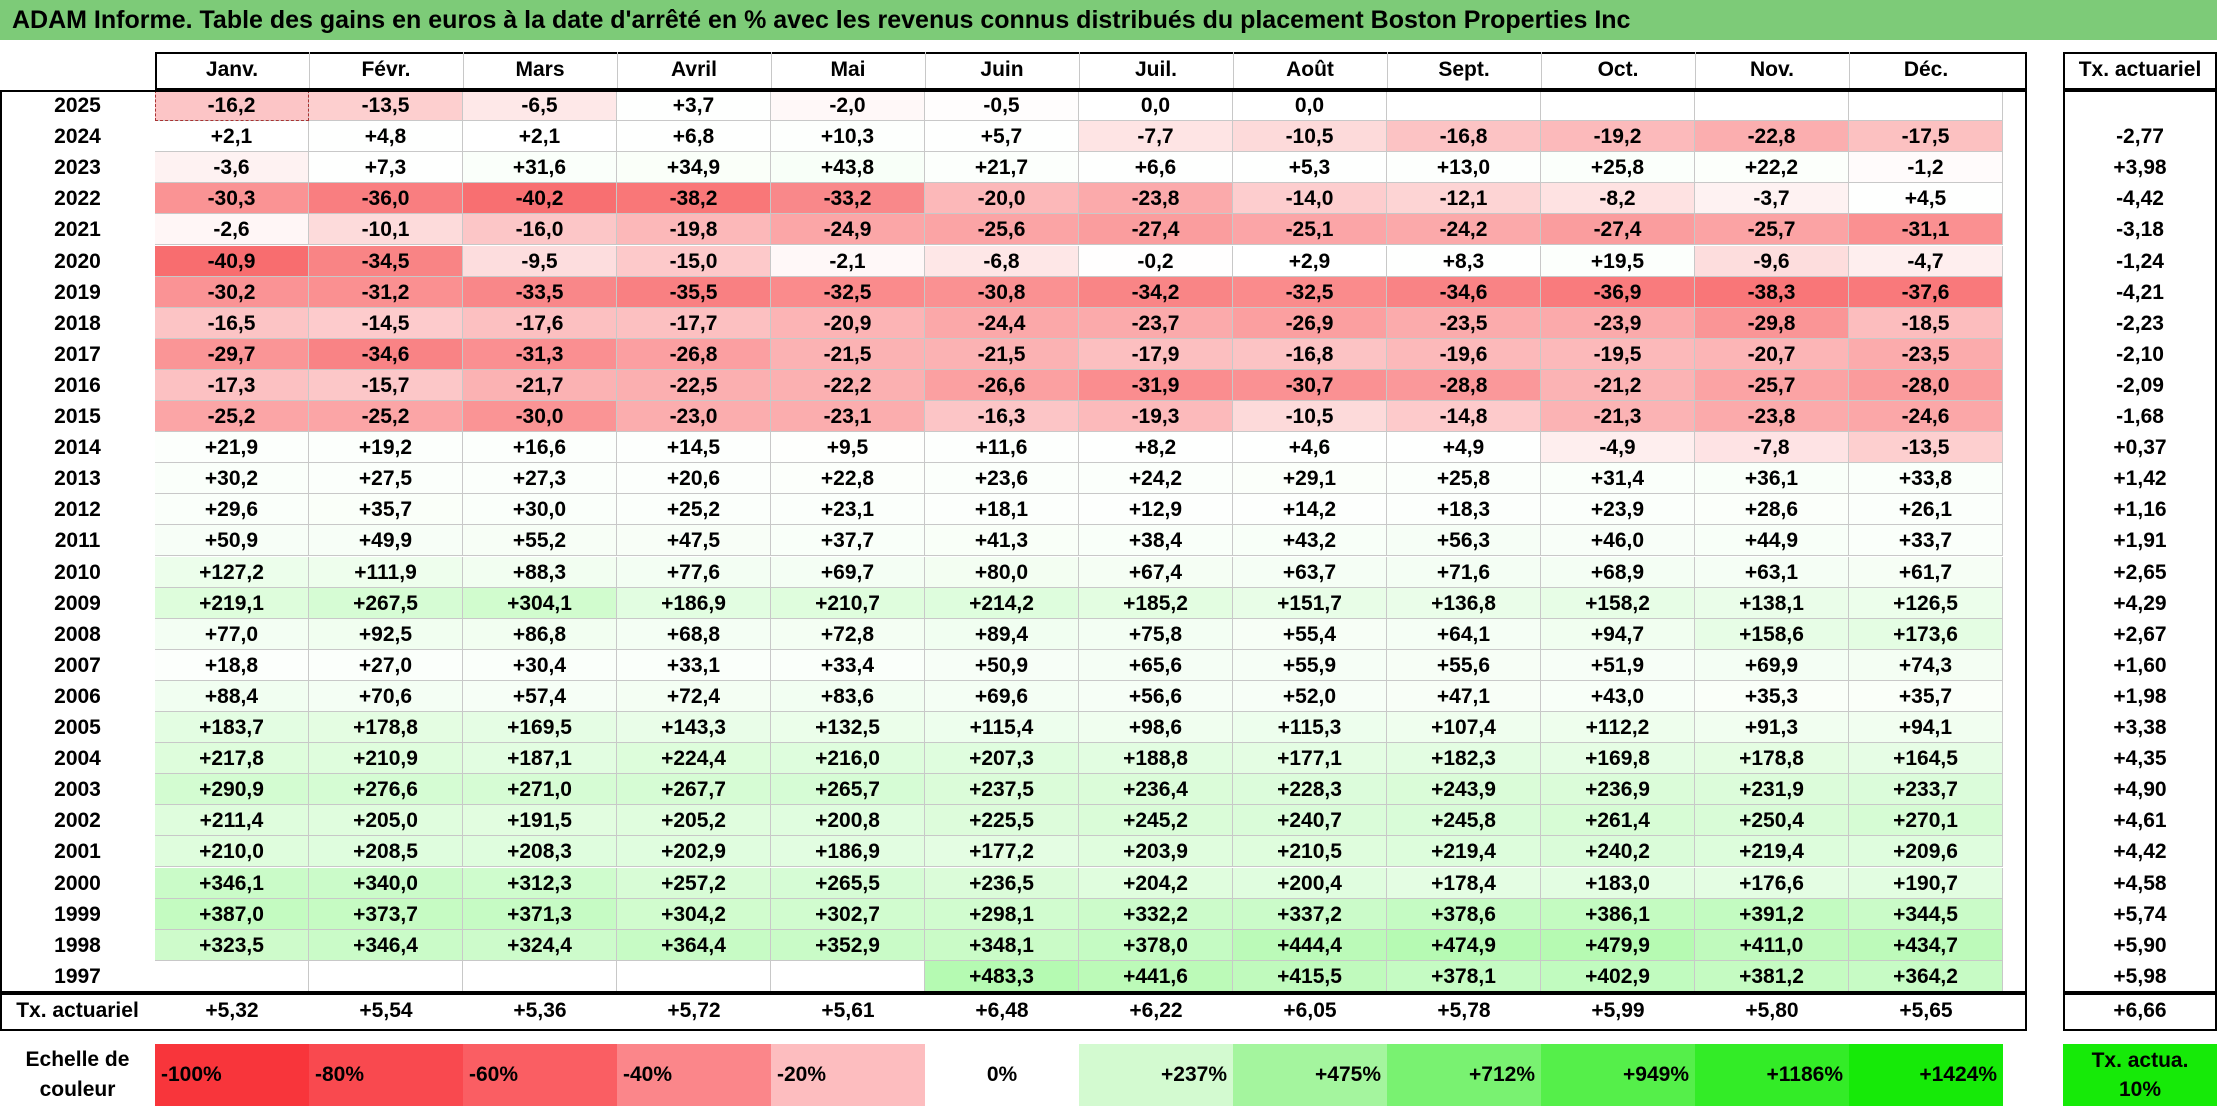  What do you see at coordinates (1464, 759) in the screenshot?
I see `value-cell: +182,3` at bounding box center [1464, 759].